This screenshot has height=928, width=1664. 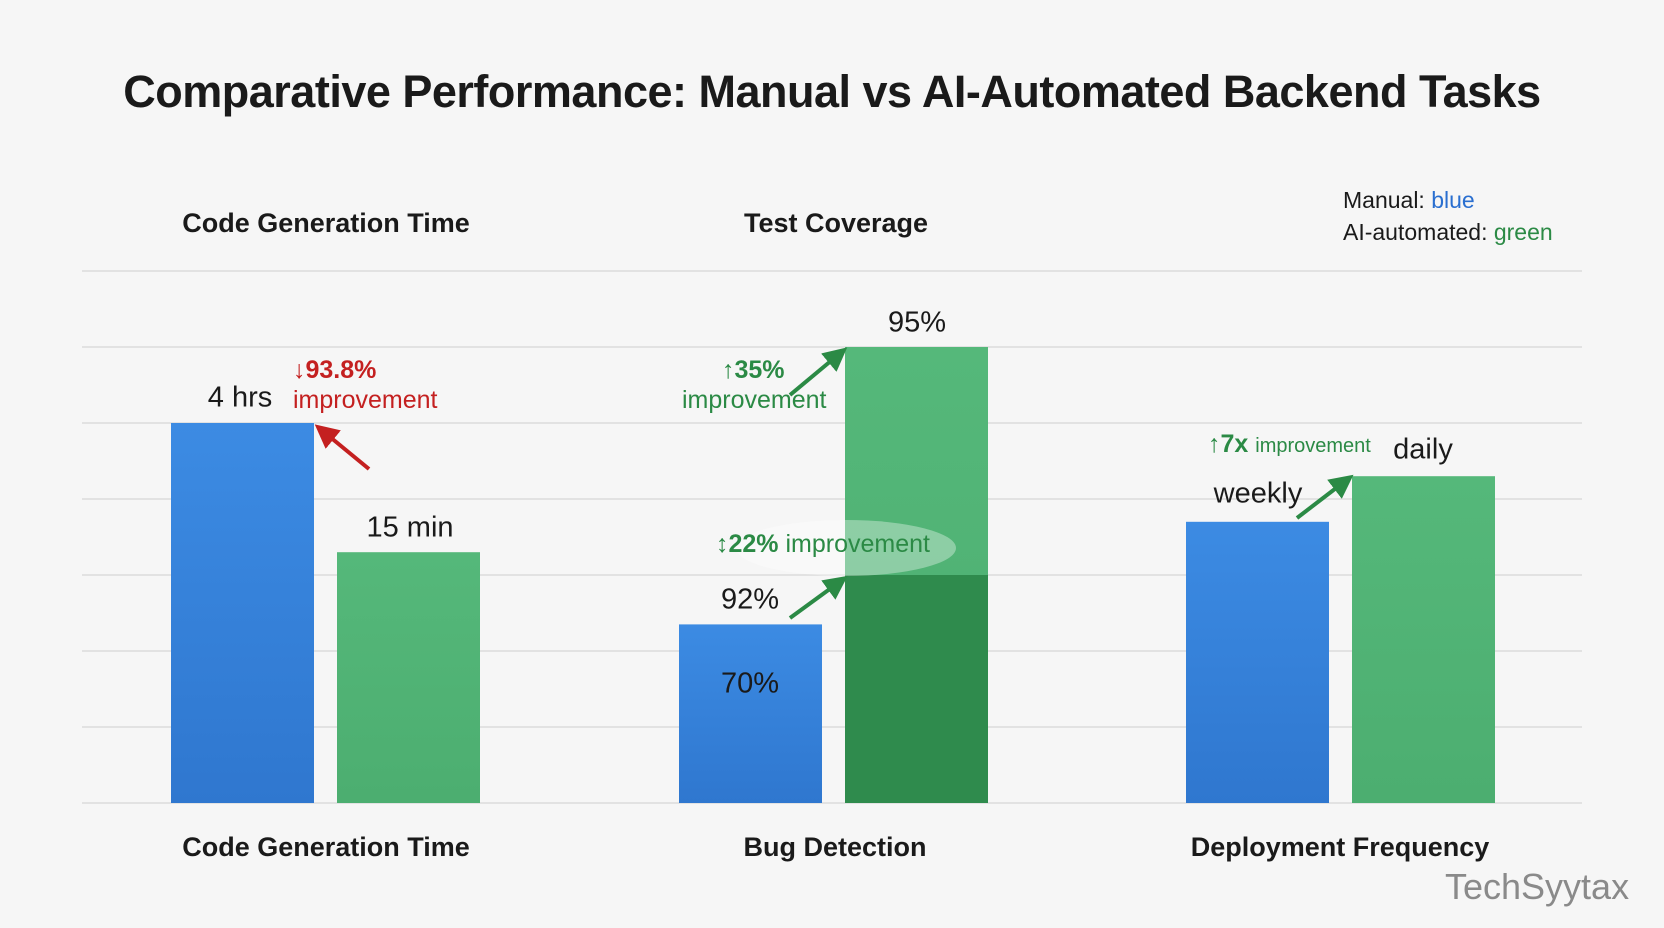 What do you see at coordinates (299, 370) in the screenshot?
I see `down-arrow-icon: ↓` at bounding box center [299, 370].